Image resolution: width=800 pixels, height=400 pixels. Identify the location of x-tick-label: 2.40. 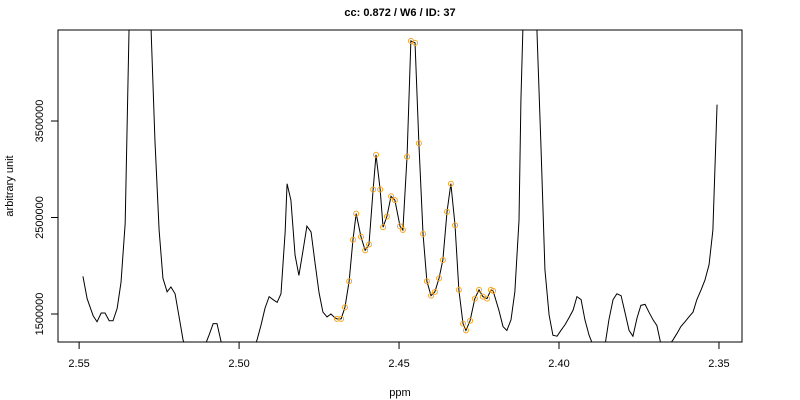
(558, 364).